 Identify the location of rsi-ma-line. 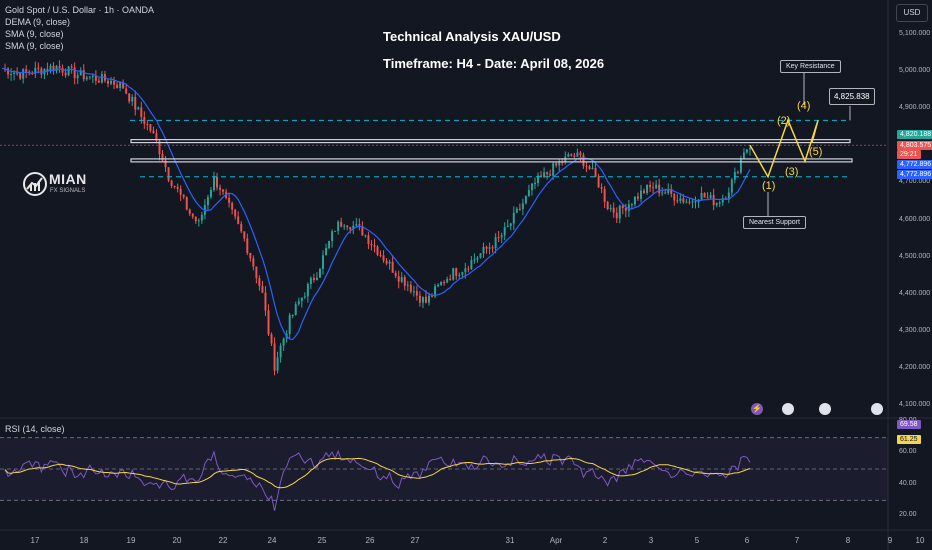
(377, 473).